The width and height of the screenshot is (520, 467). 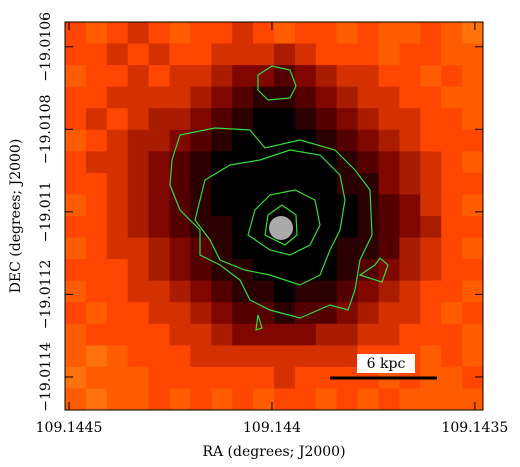 I want to click on x-tick-label: 109.144, so click(x=272, y=428).